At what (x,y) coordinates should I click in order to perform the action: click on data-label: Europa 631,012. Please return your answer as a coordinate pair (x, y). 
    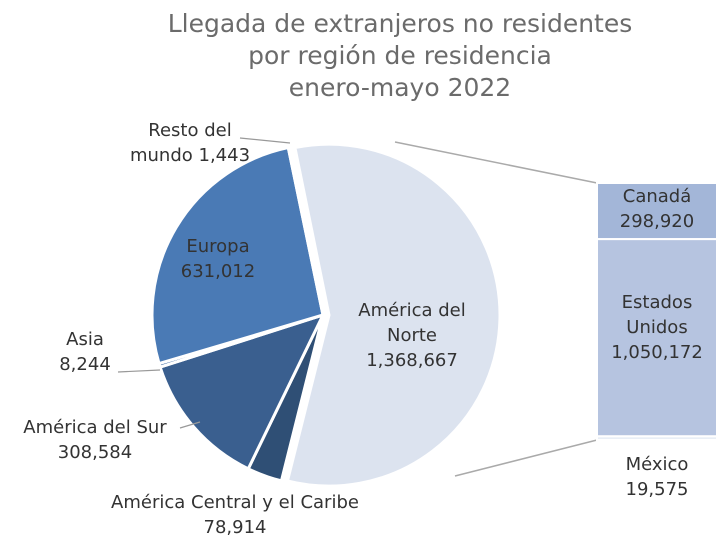
    Looking at the image, I should click on (218, 259).